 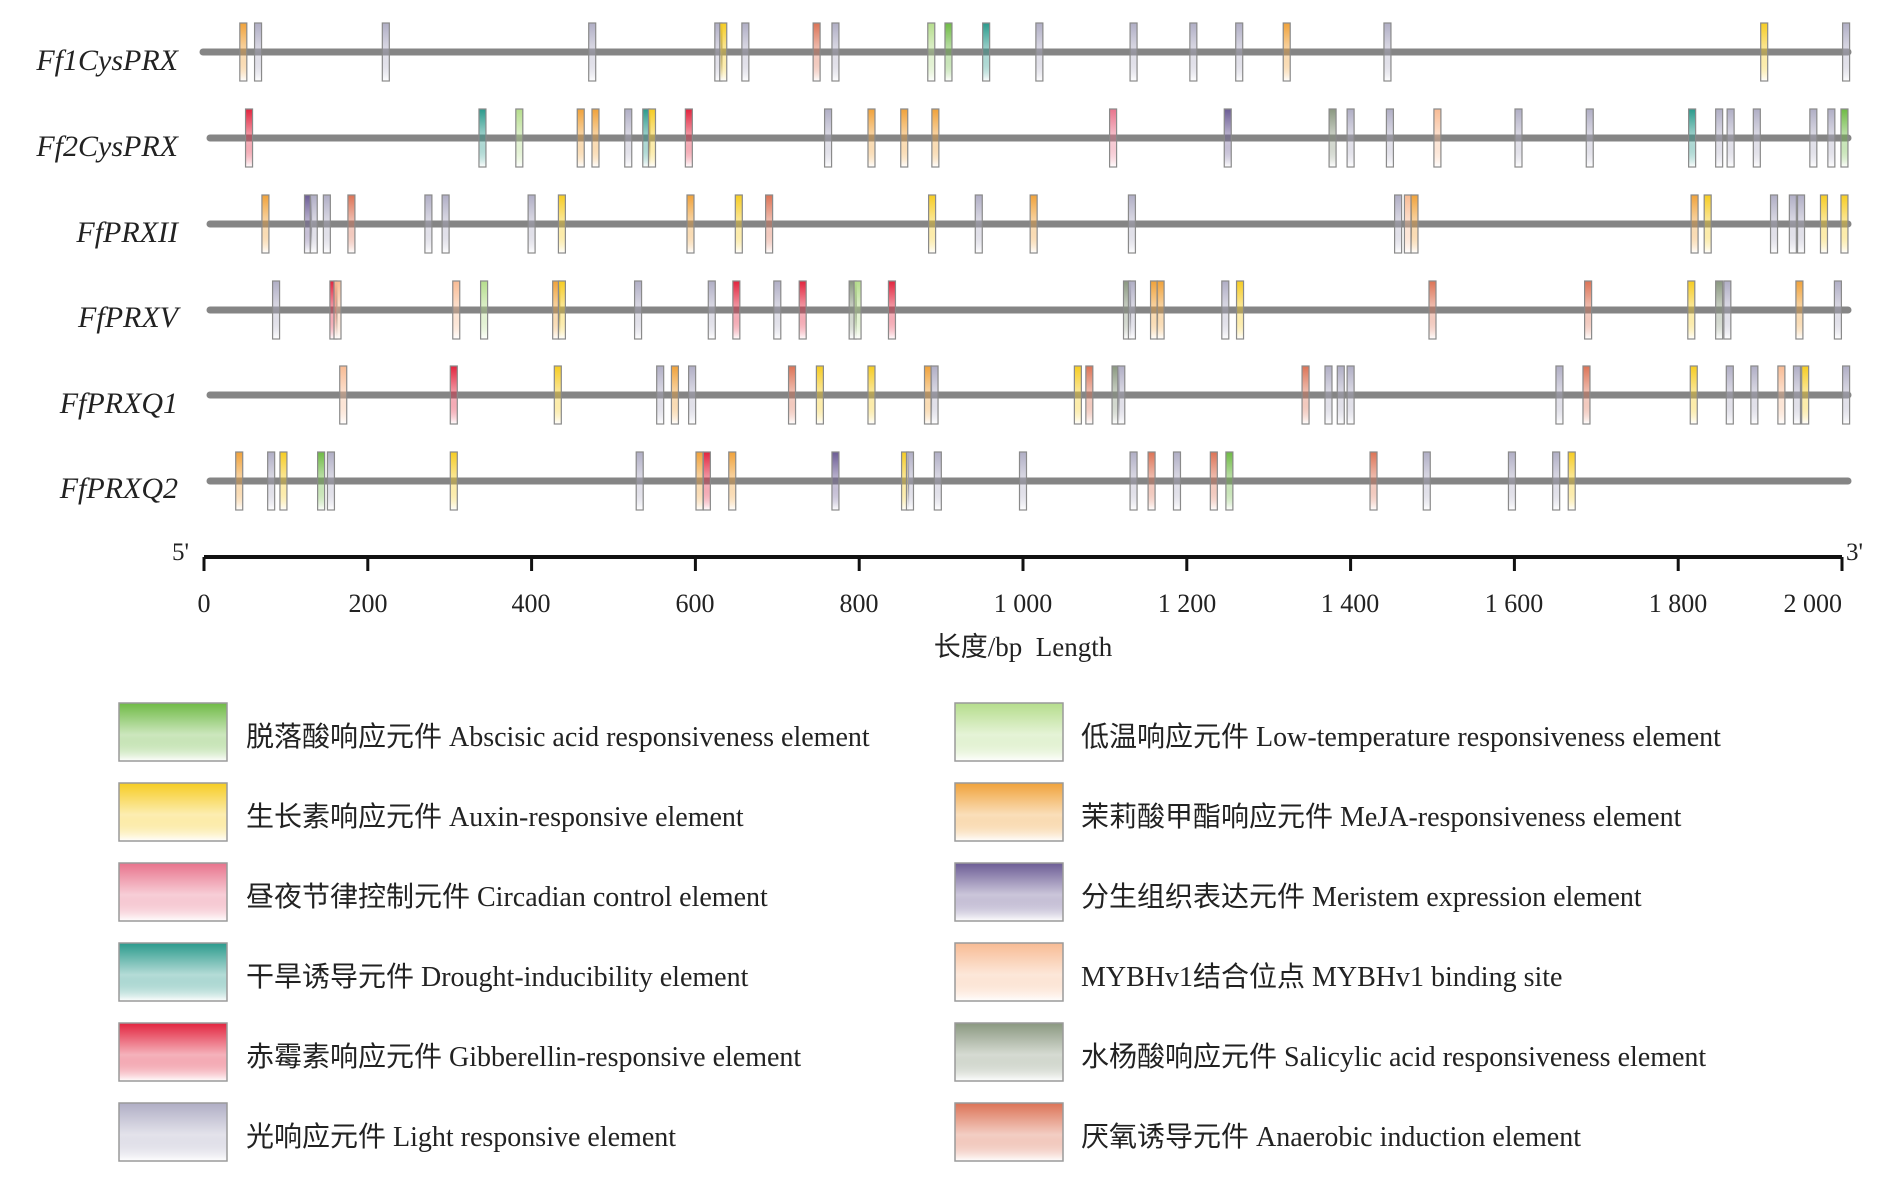 I want to click on tick-label: 200, so click(x=368, y=603).